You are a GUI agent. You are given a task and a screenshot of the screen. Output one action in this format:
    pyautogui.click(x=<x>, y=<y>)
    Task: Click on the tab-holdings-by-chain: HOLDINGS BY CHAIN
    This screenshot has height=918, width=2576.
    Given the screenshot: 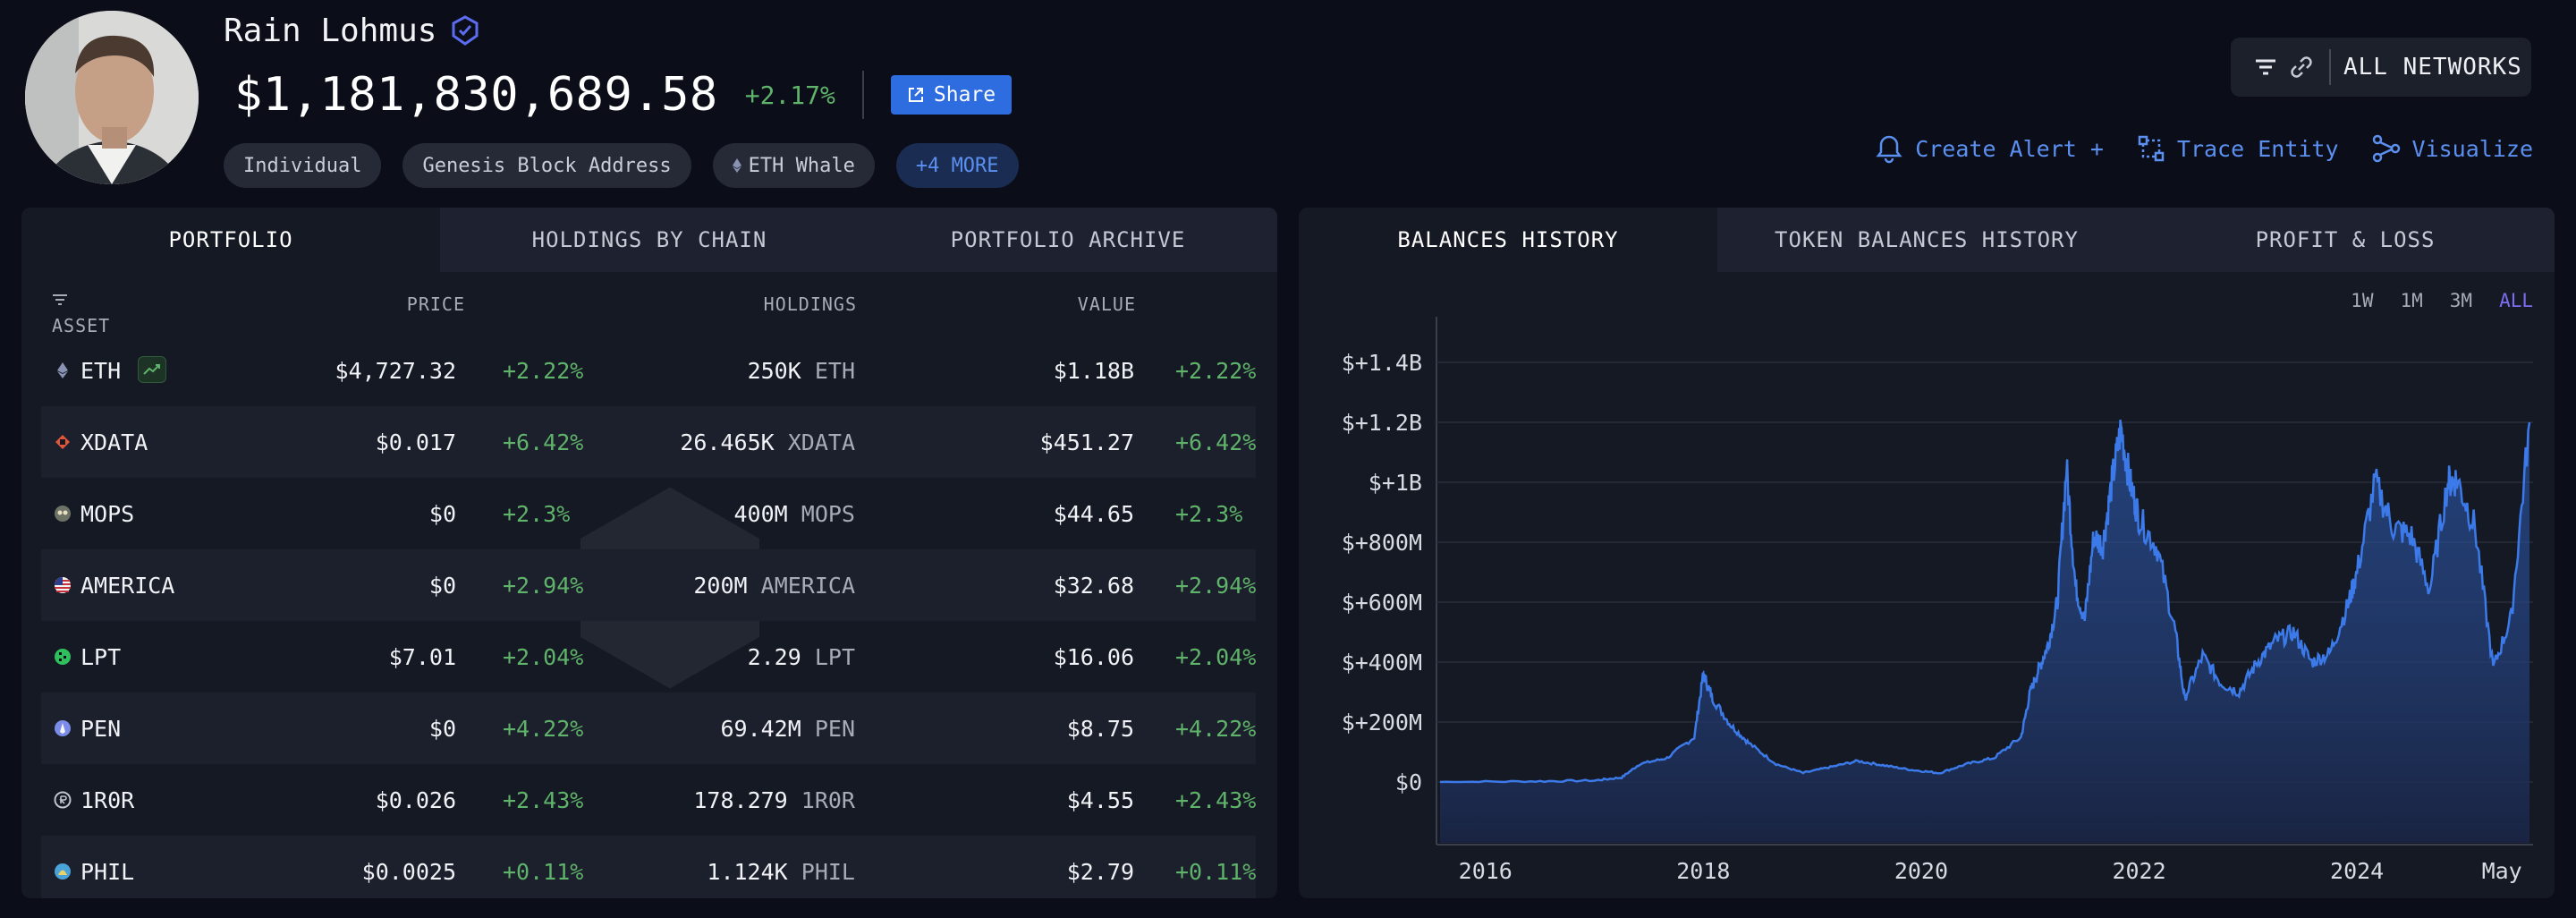 What is the action you would take?
    pyautogui.click(x=649, y=240)
    